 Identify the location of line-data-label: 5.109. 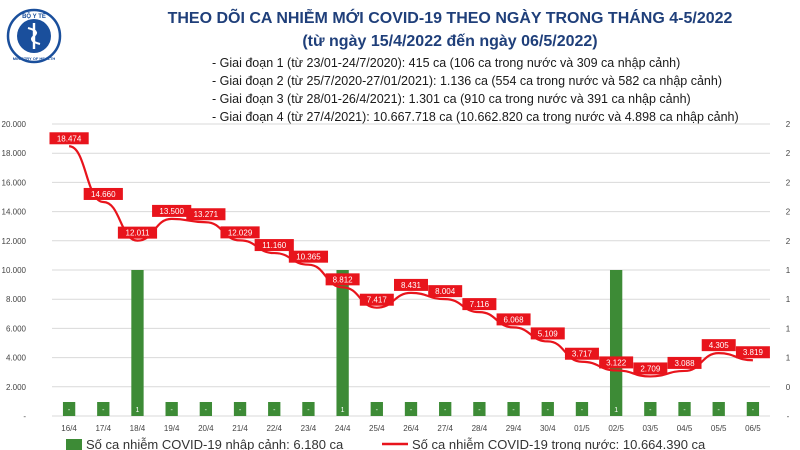
(548, 333).